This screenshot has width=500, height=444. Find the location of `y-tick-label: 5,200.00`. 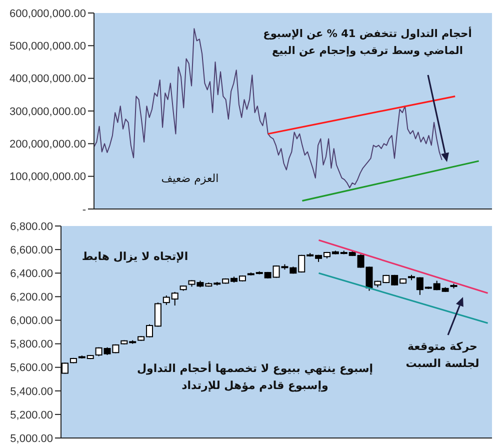

y-tick-label: 5,200.00 is located at coordinates (31, 415).